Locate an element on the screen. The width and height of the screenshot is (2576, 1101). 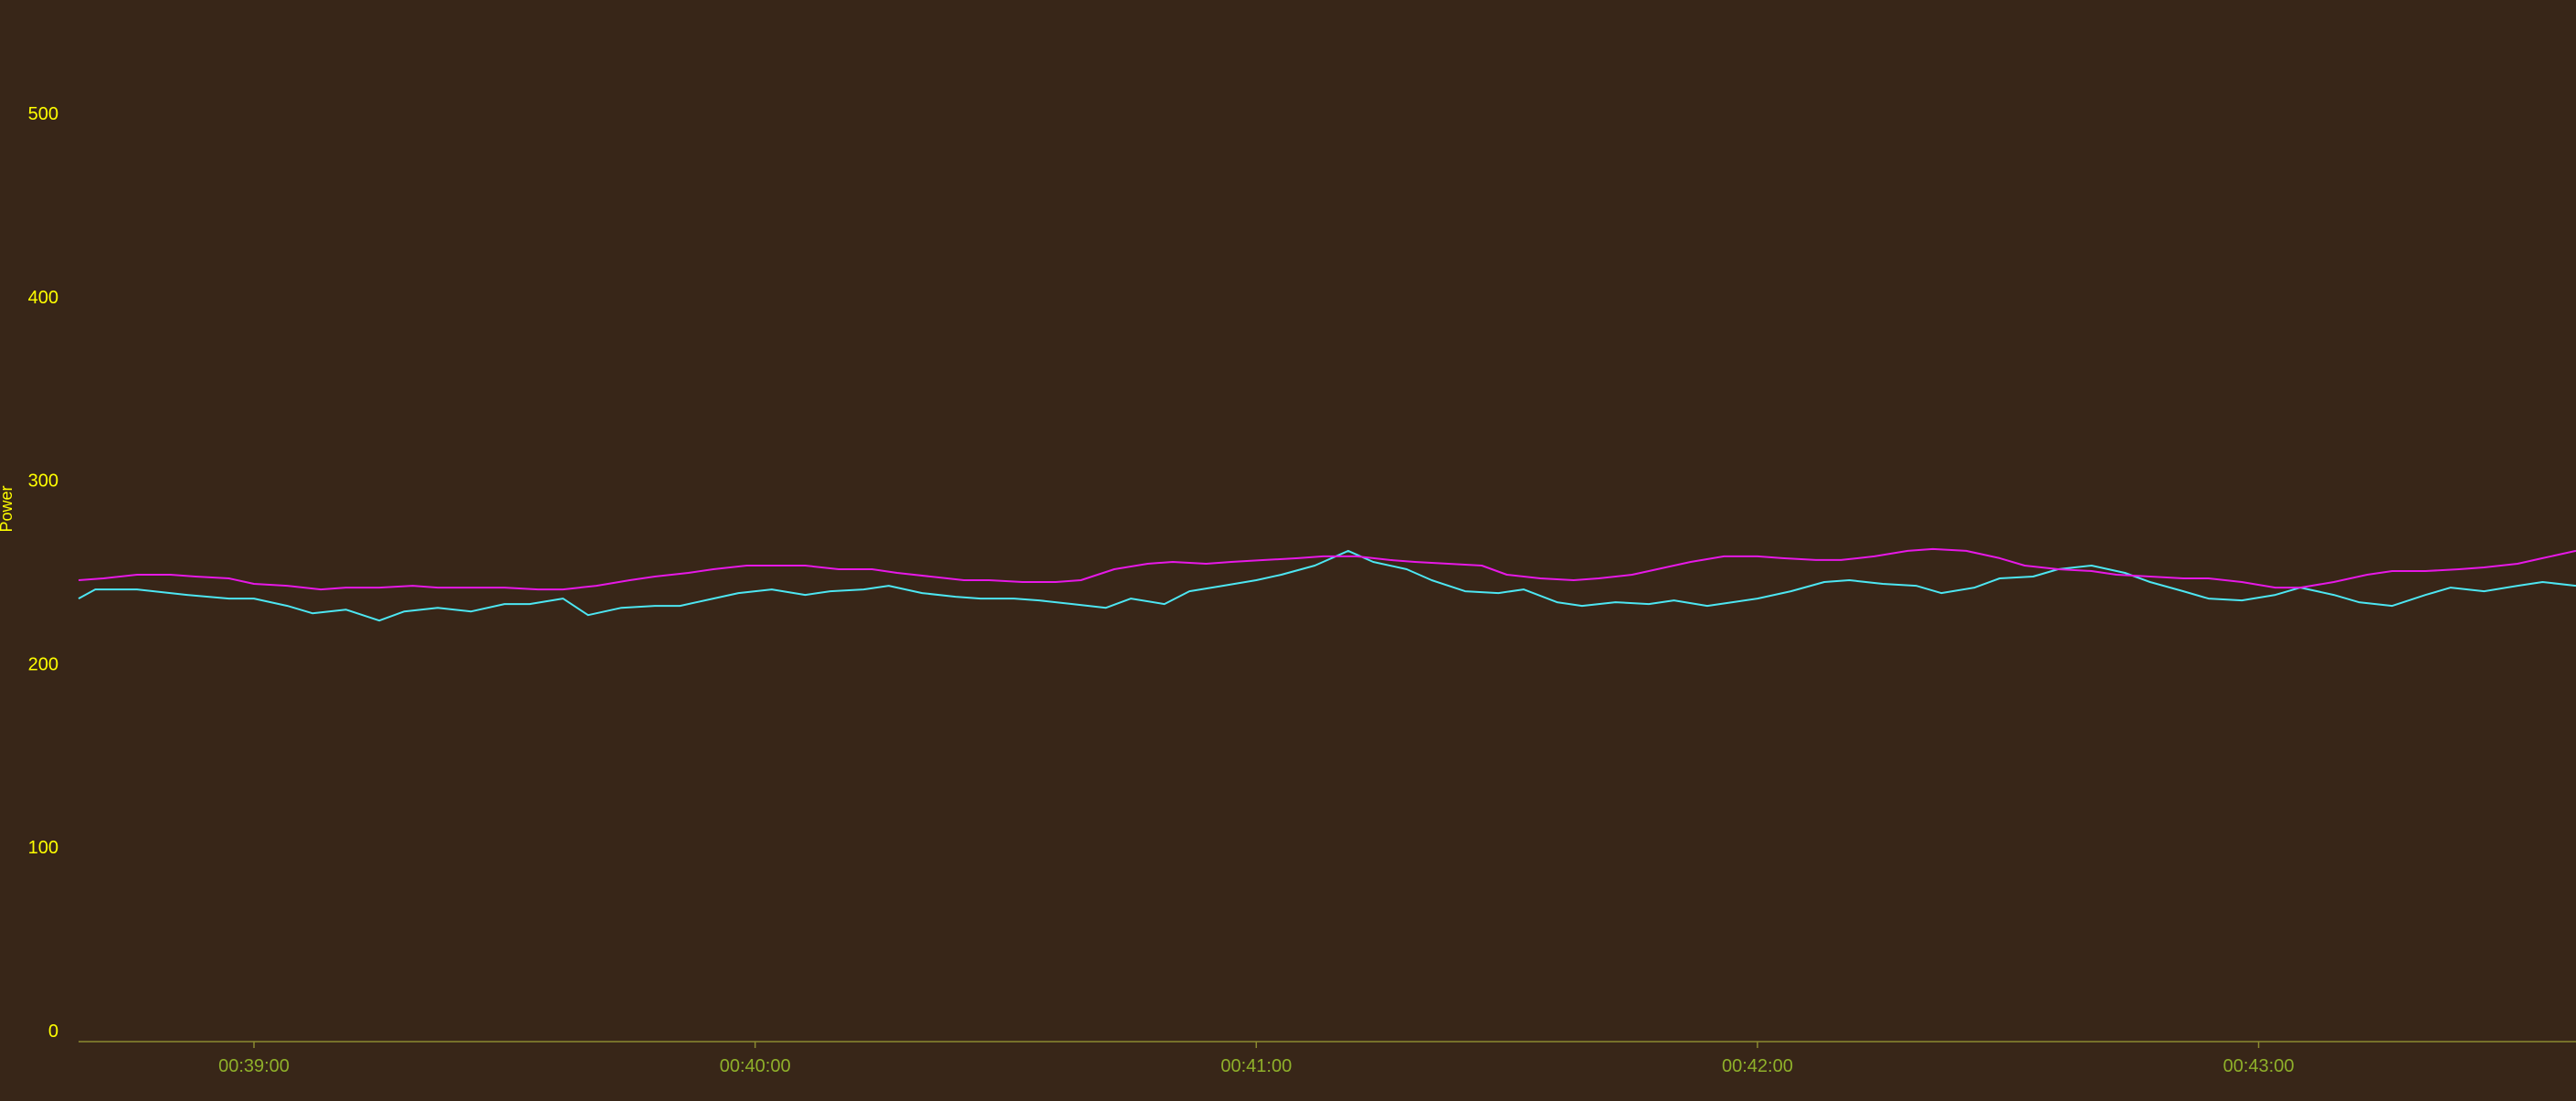
y-axis: 0 100 200 300 400 500 is located at coordinates (43, 573).